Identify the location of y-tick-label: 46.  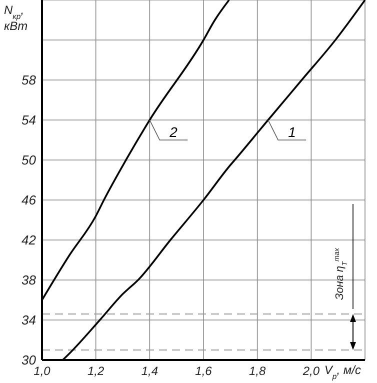
(29, 200).